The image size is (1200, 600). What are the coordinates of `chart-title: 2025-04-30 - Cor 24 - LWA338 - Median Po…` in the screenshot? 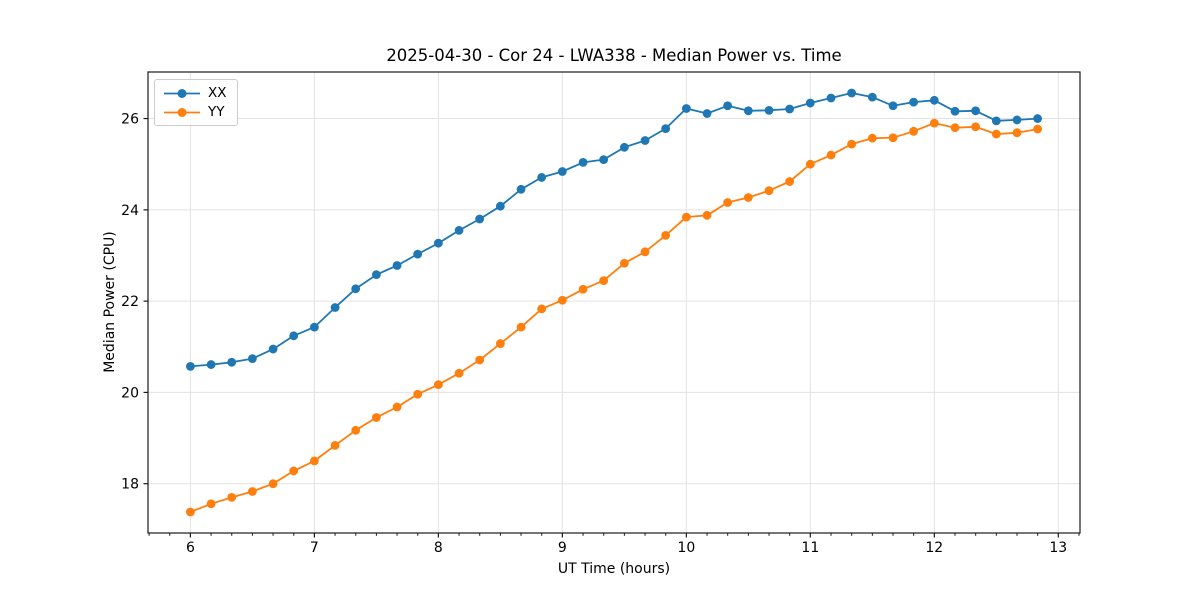 It's located at (614, 55).